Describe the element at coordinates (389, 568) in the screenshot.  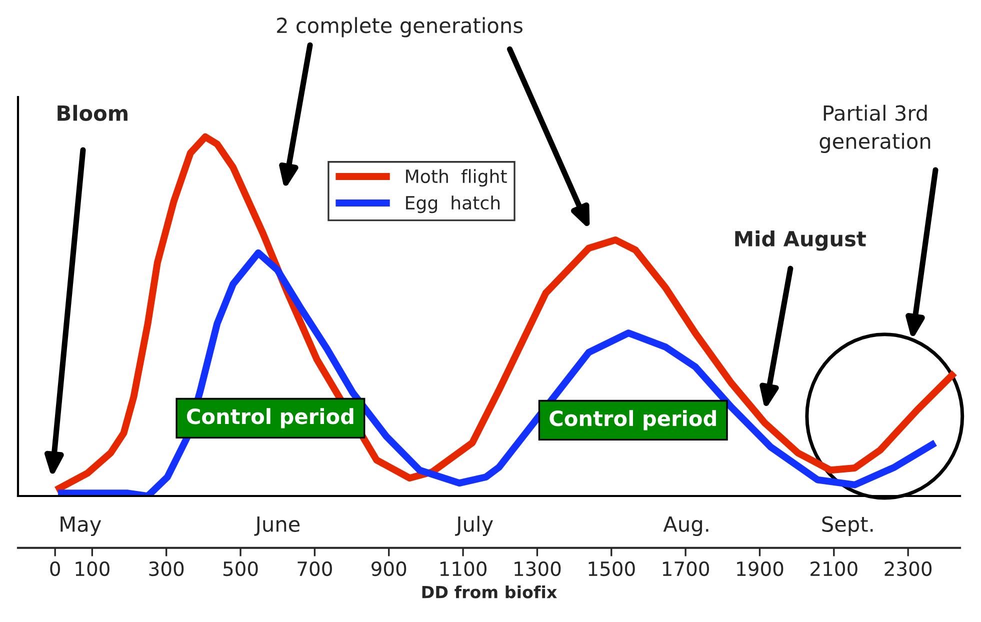
I see `x-tick-label: 900` at that location.